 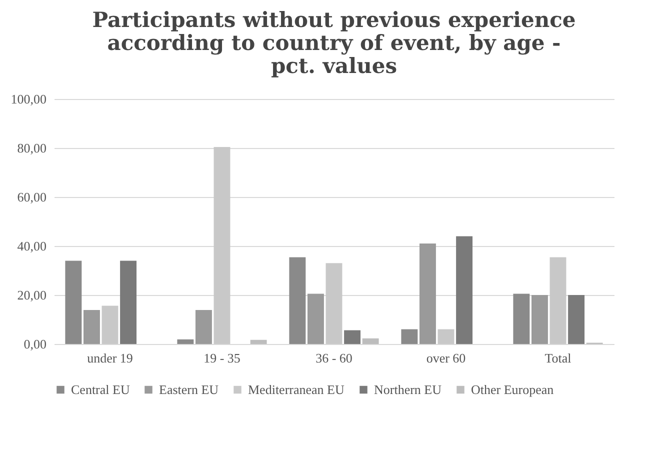 I want to click on y-tick-label: 0,00, so click(x=35, y=344).